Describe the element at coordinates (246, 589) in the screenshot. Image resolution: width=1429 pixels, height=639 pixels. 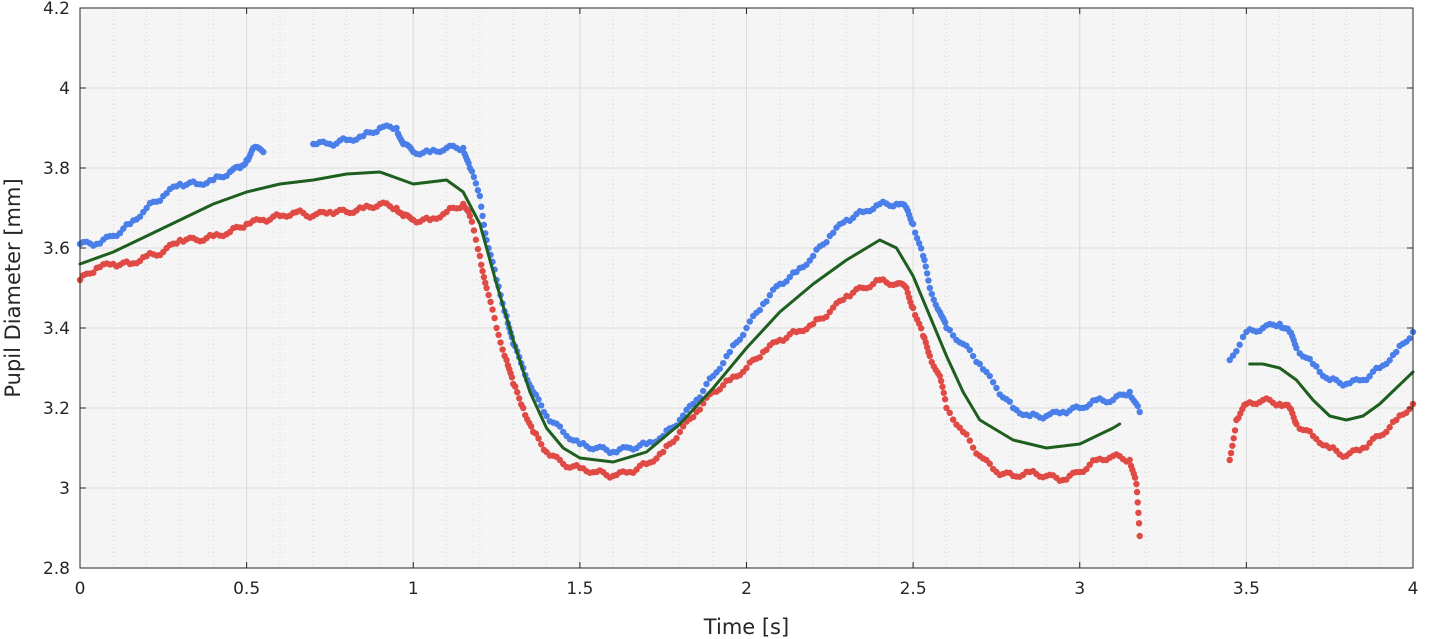
I see `x-tick-label: 0.5` at that location.